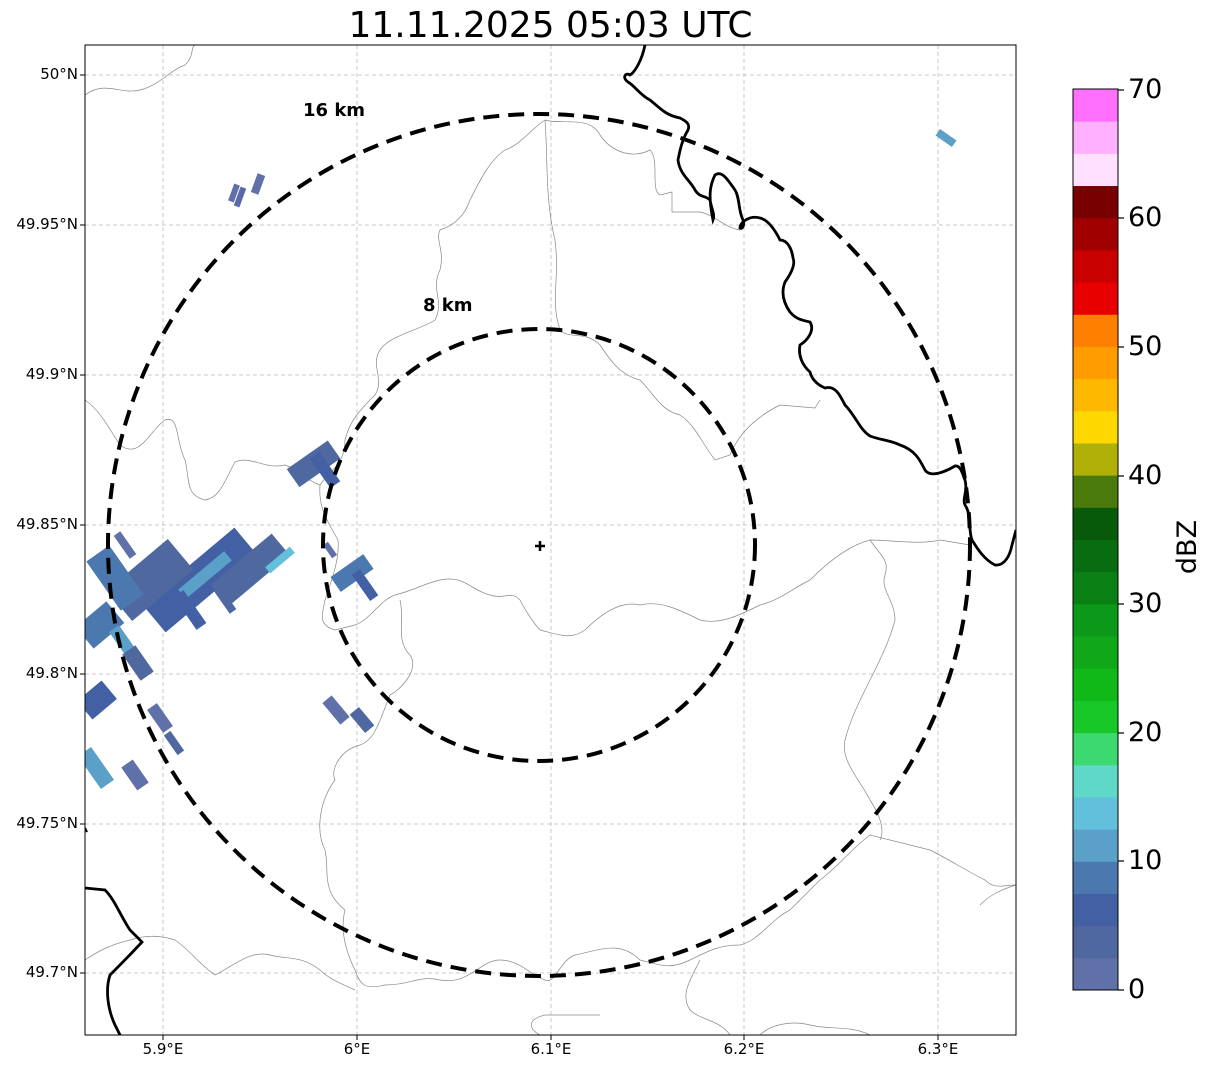 The height and width of the screenshot is (1069, 1207). Describe the element at coordinates (163, 1049) in the screenshot. I see `lon-tick-label: 5.9°E` at that location.